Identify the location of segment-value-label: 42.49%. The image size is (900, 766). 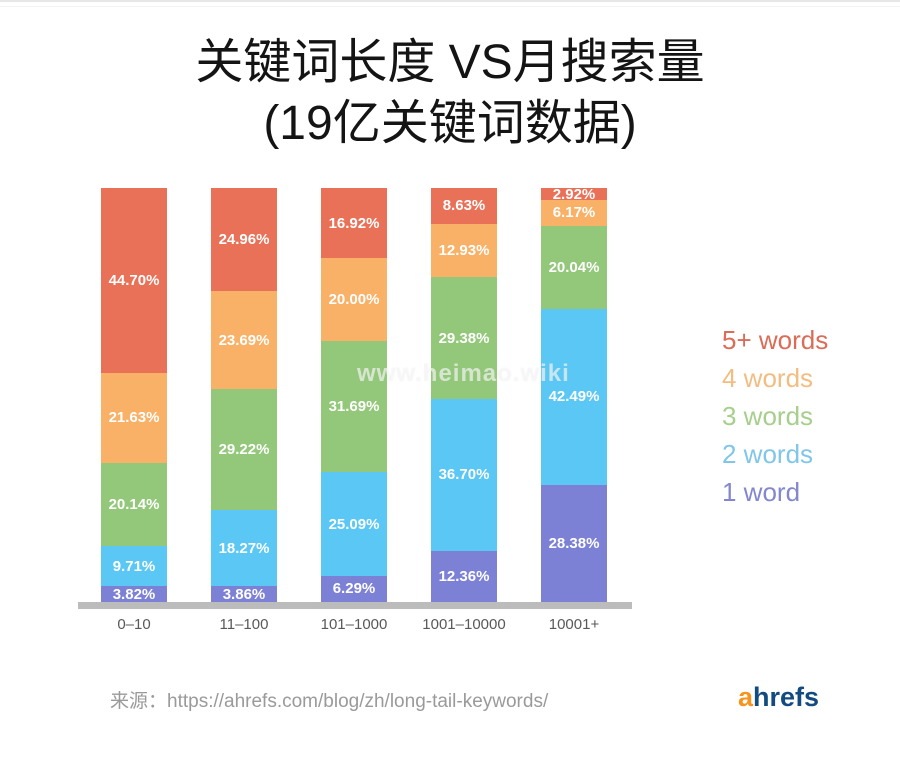
(574, 397).